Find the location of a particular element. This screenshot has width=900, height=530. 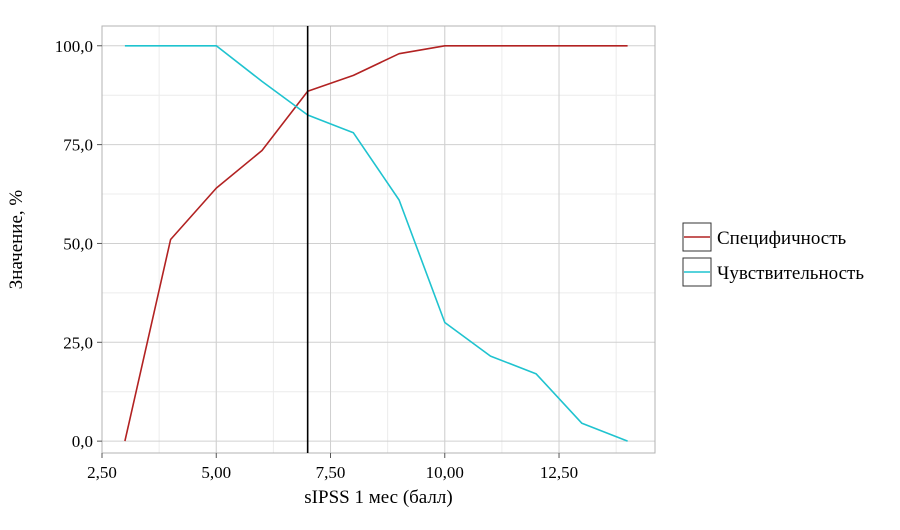

legend-label: Чувствительность is located at coordinates (790, 273).